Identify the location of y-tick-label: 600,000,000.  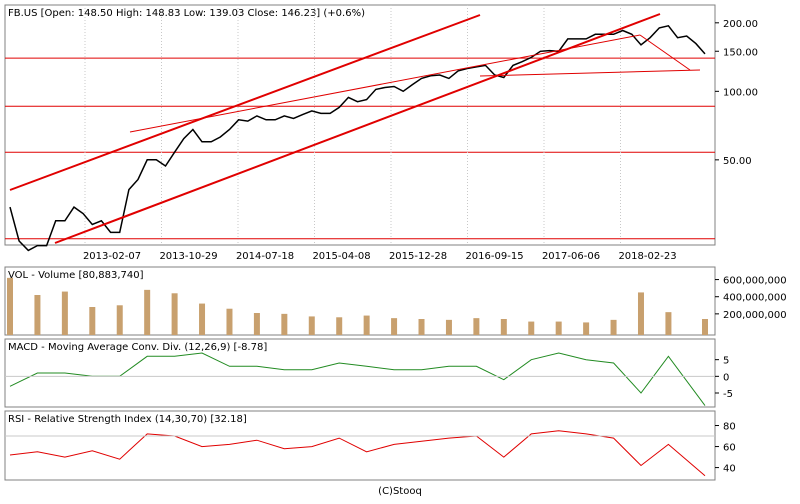
(755, 281).